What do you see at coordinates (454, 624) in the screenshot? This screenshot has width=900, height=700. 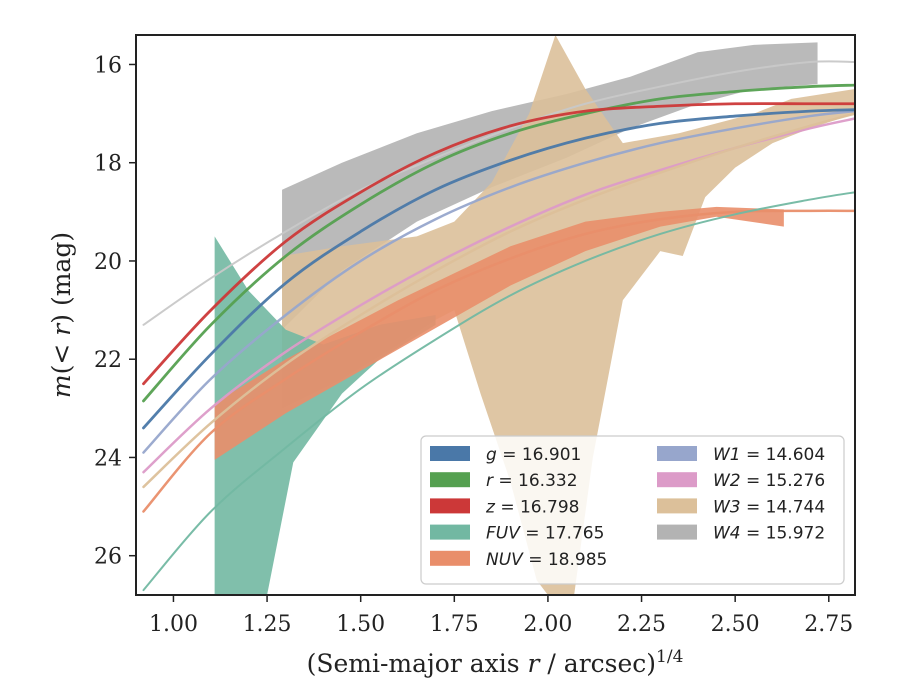 I see `x-tick-label: 1.75` at bounding box center [454, 624].